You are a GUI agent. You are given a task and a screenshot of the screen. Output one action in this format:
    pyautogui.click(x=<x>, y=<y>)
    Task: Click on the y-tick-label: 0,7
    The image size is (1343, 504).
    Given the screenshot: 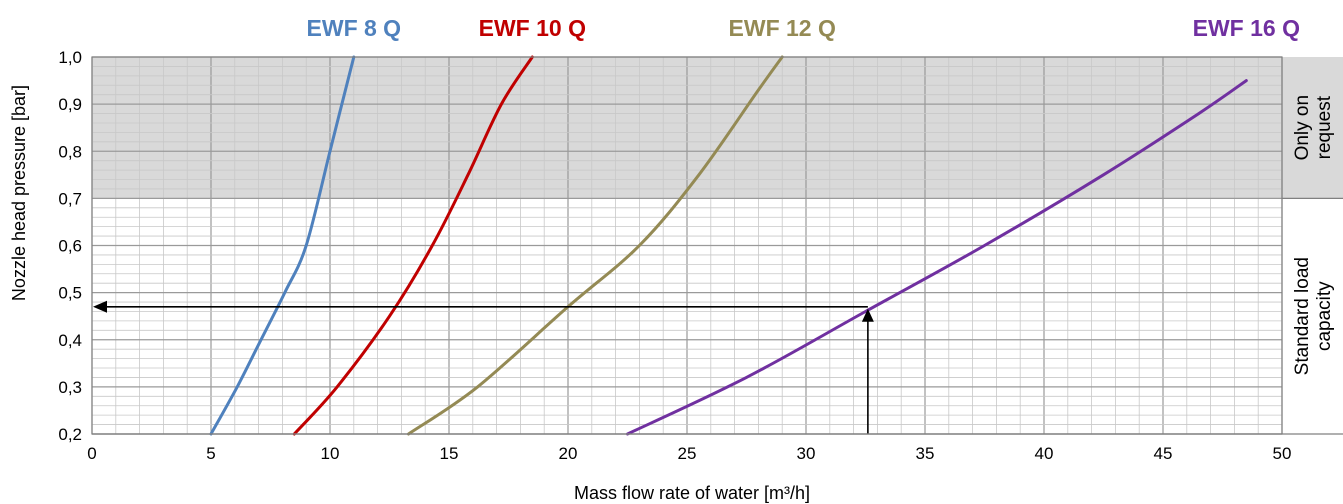 What is the action you would take?
    pyautogui.click(x=70, y=198)
    